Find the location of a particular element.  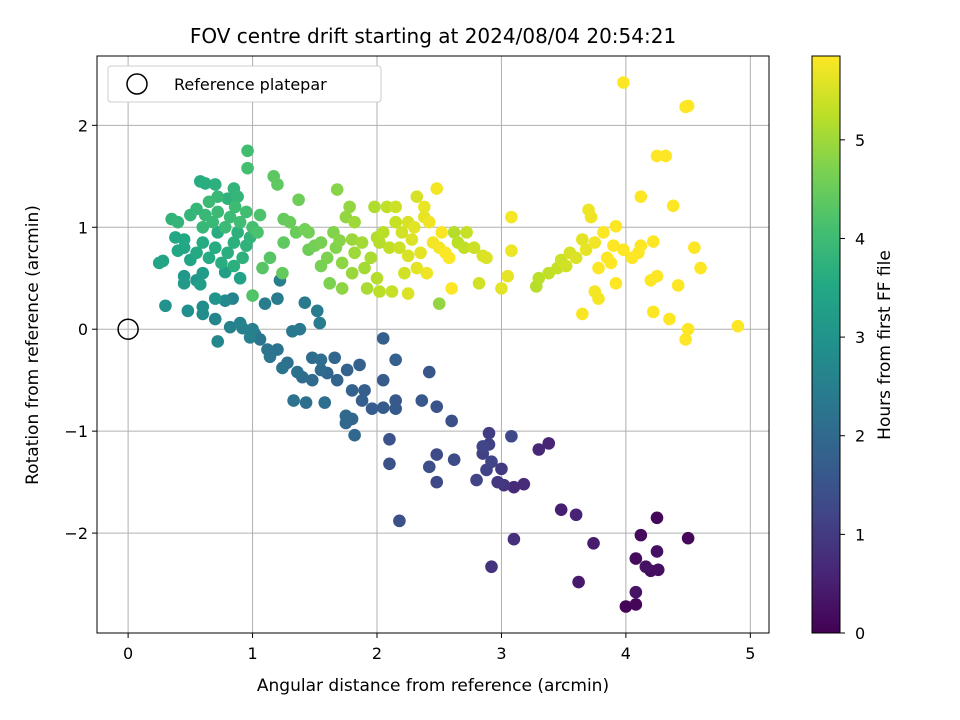

x-tick-label: 3 is located at coordinates (501, 653).